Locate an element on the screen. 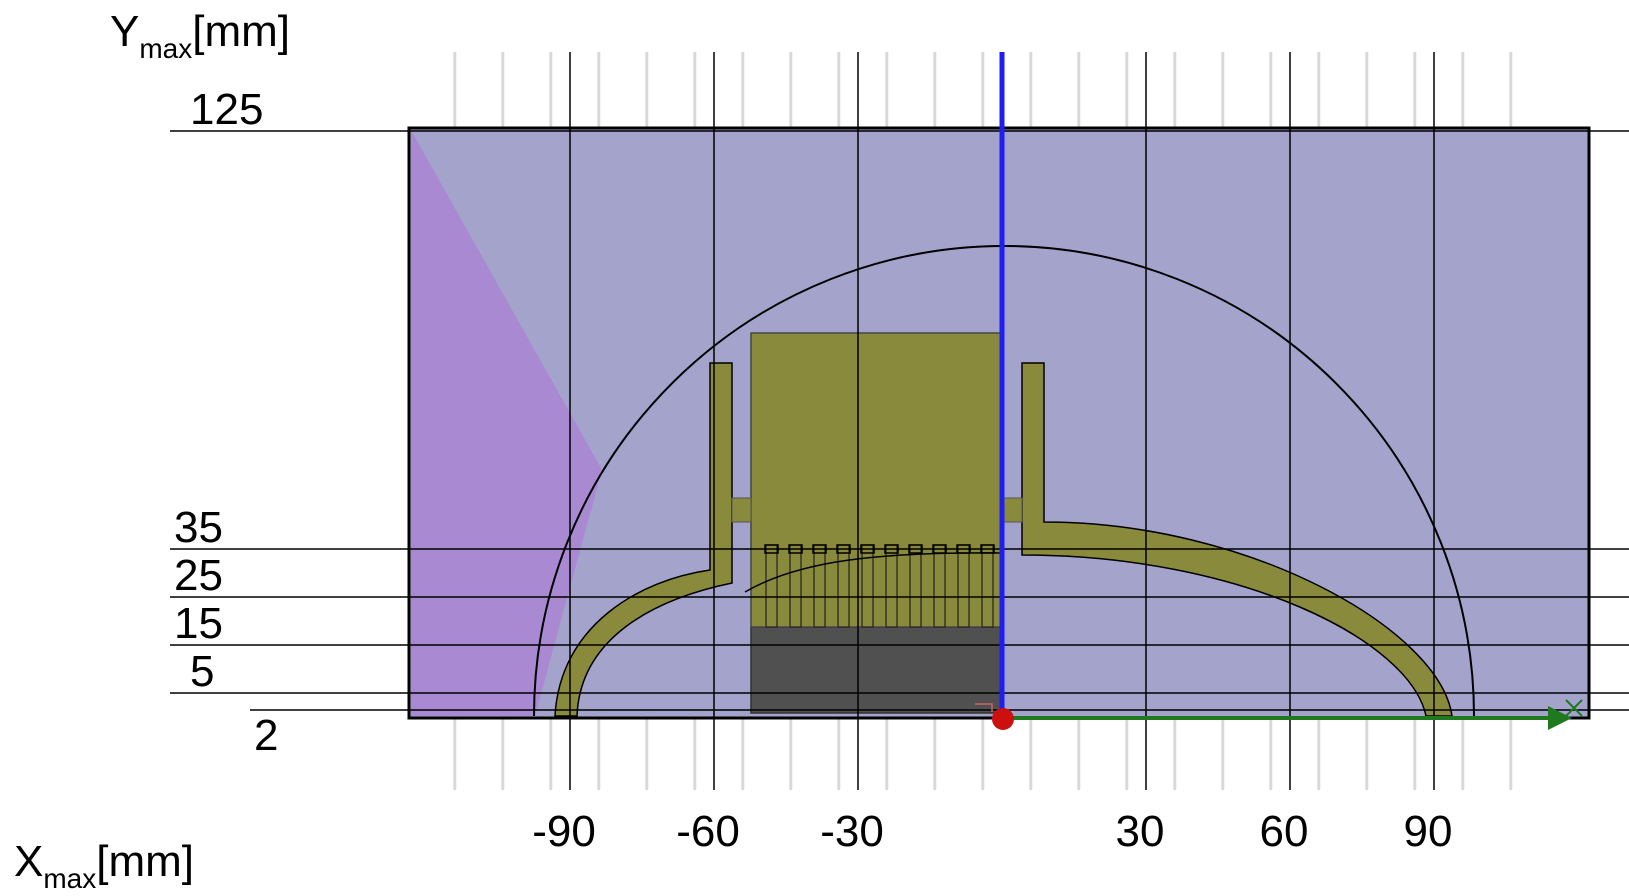 Image resolution: width=1629 pixels, height=896 pixels. y-tick-label: 25 is located at coordinates (198, 575).